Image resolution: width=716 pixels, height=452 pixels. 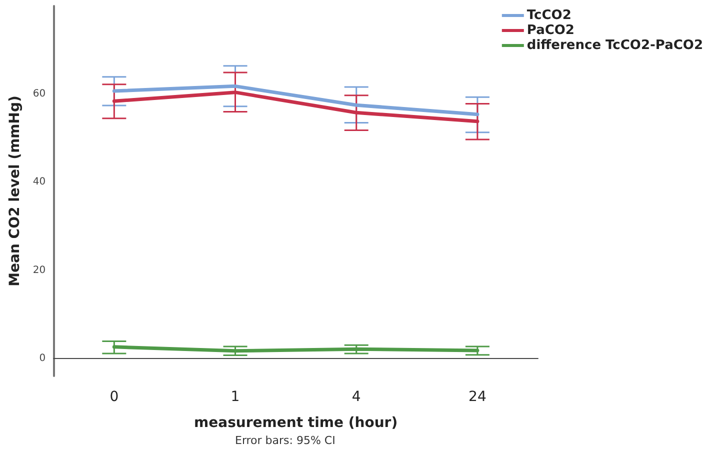 I want to click on legend-label: PaCO2, so click(x=550, y=30).